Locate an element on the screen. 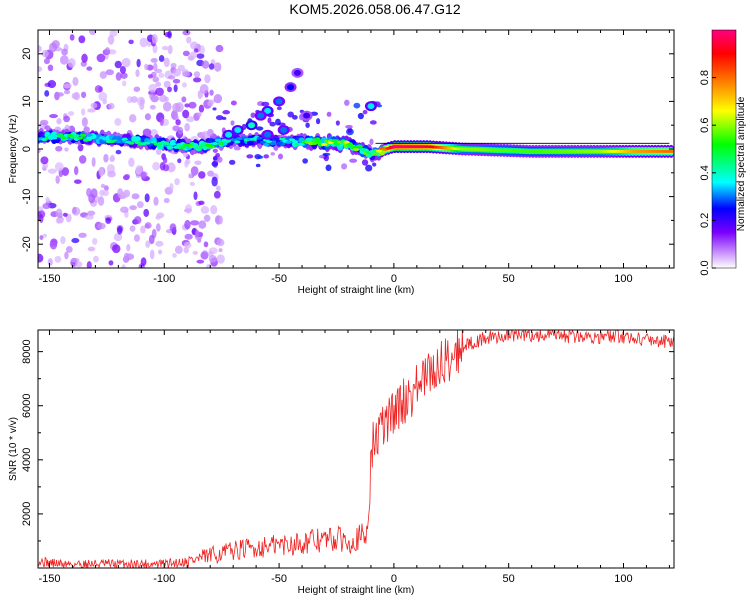 This screenshot has width=750, height=600. x-tick-label: -150 is located at coordinates (49, 579).